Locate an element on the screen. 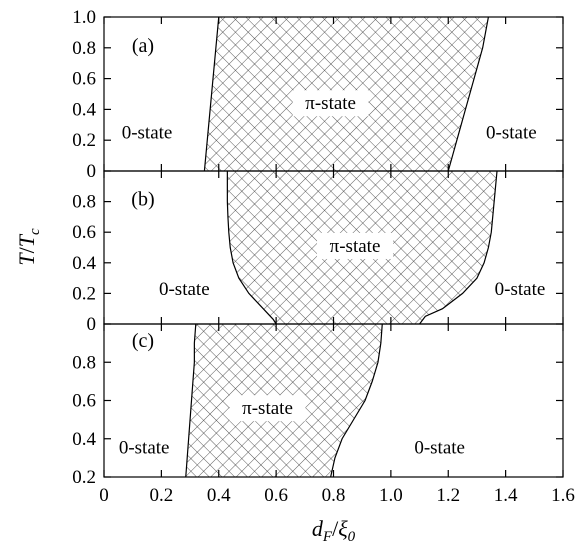  x-tick-label: 0.8 is located at coordinates (334, 495).